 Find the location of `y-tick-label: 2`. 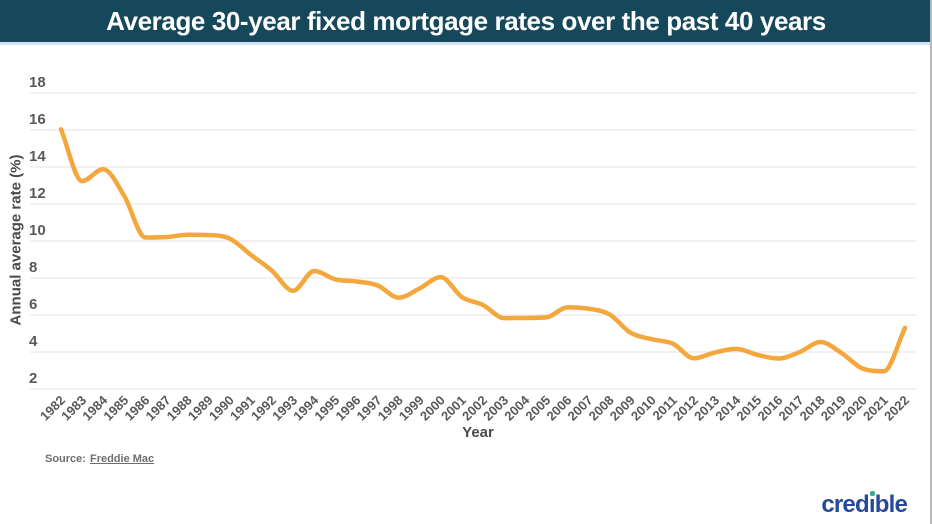

y-tick-label: 2 is located at coordinates (33, 378).